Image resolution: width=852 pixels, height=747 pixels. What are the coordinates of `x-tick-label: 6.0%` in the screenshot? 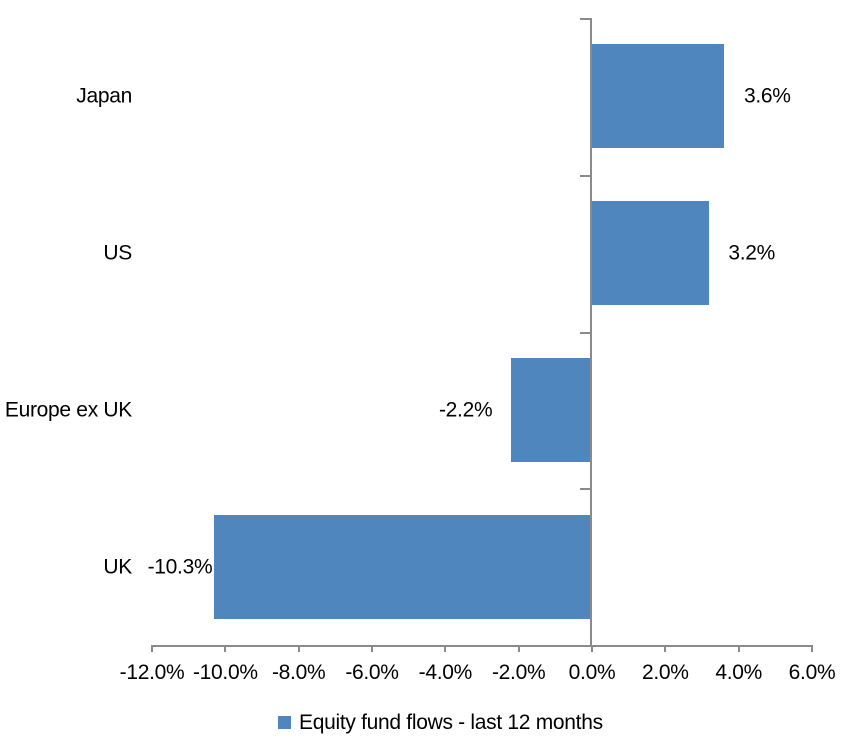 It's located at (812, 672).